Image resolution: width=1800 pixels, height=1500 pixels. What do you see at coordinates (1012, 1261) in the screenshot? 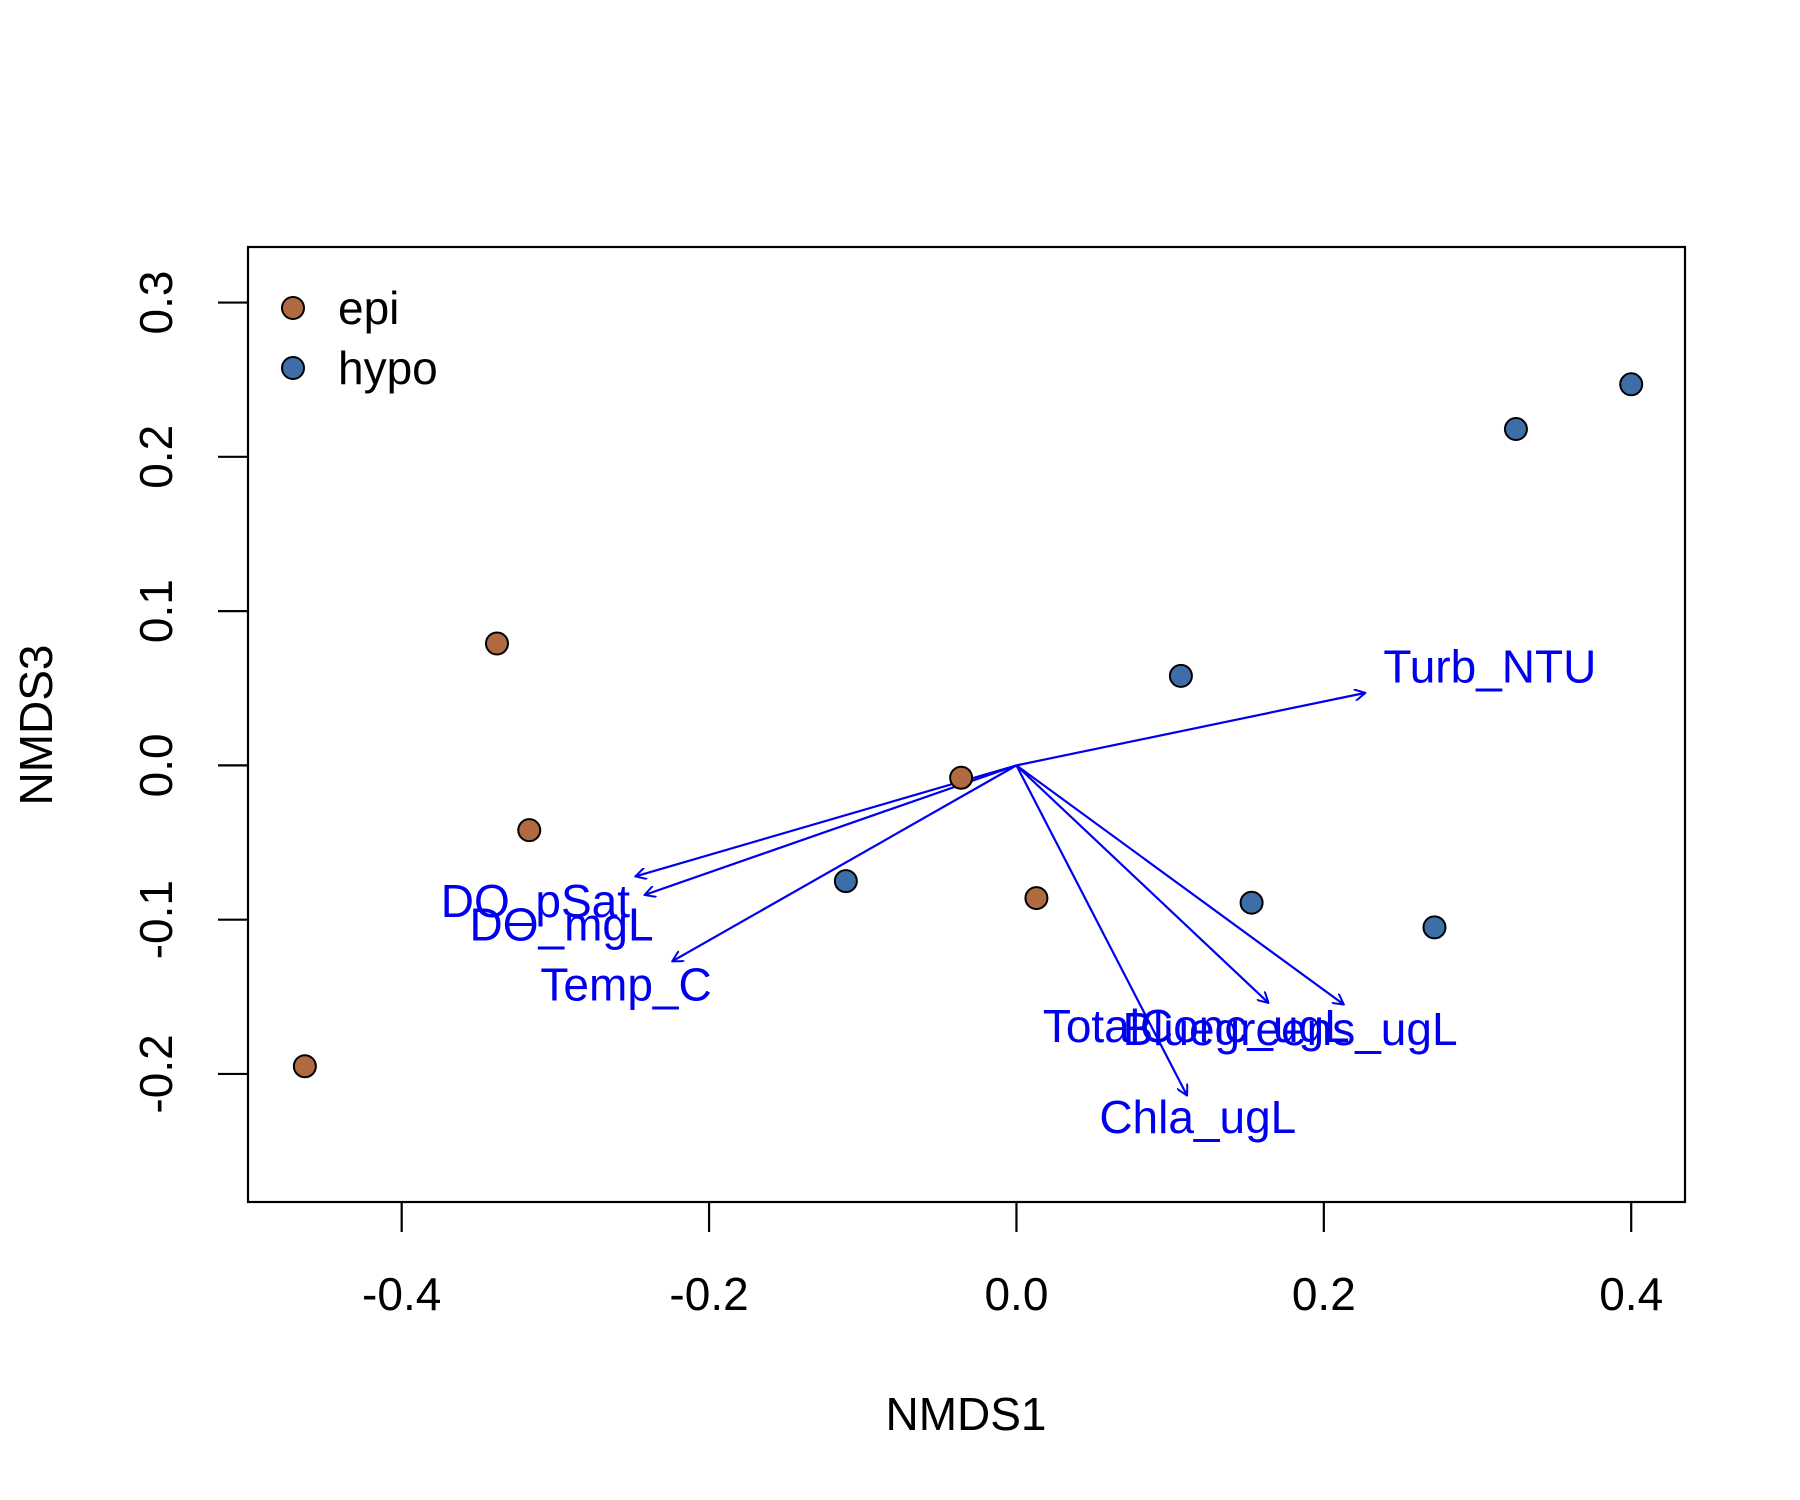
I see `x-axis: -0.4 -0.2 0.0 0.2 0.4` at bounding box center [1012, 1261].